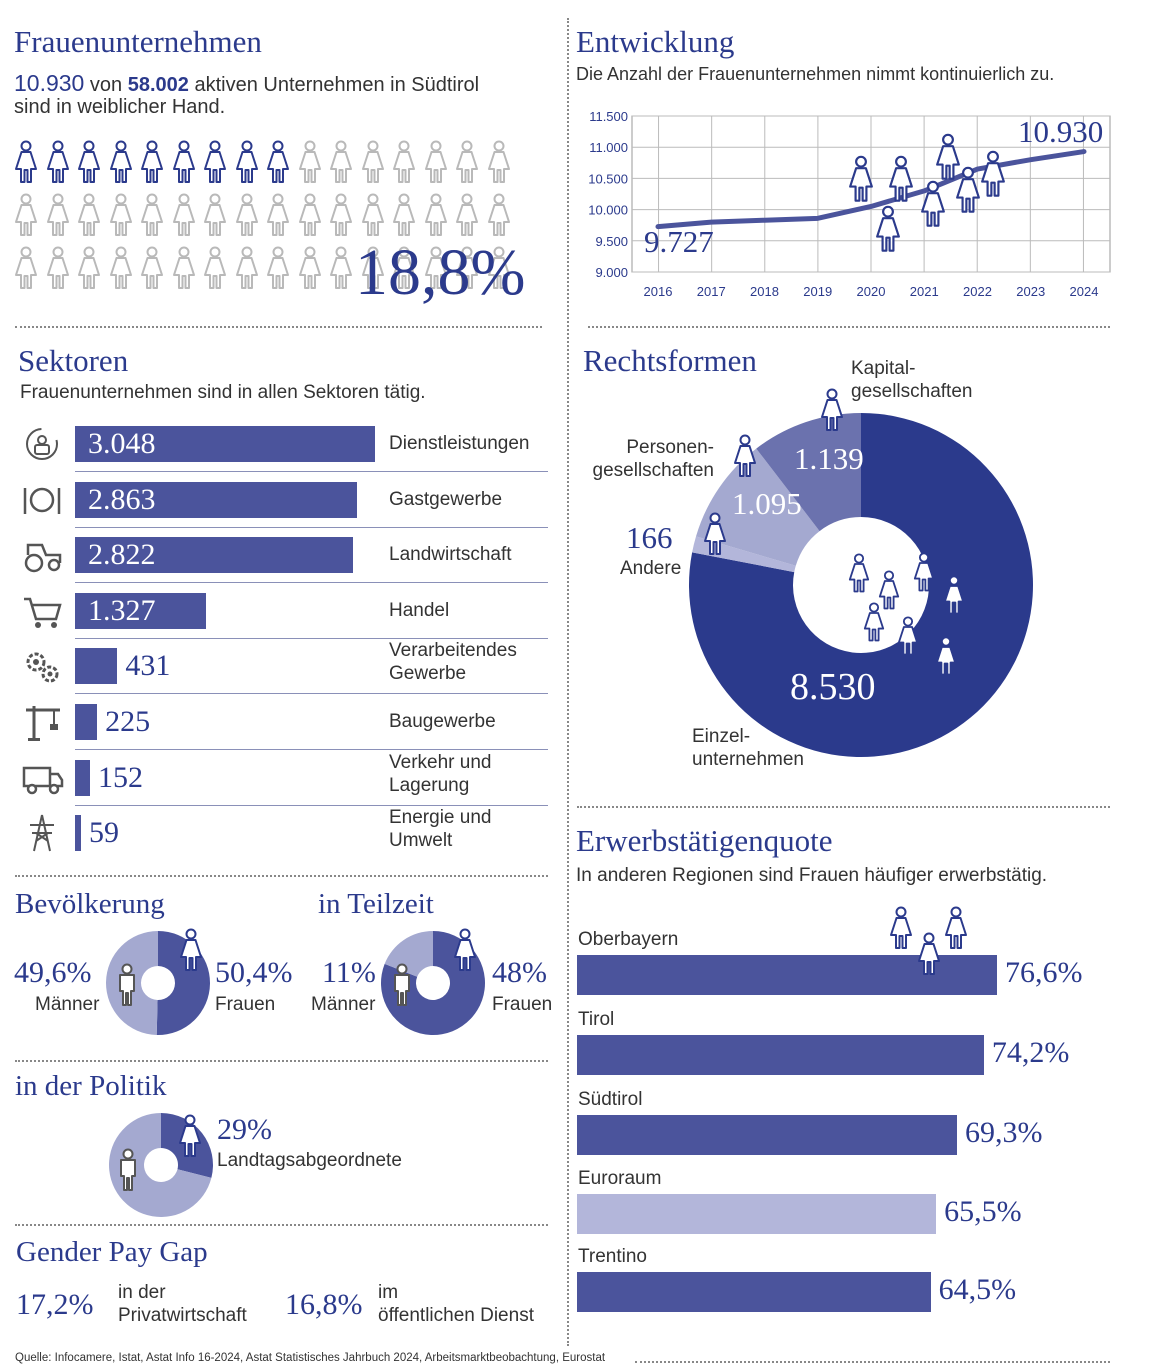  What do you see at coordinates (522, 1004) in the screenshot?
I see `parttime-women-label: Frauen` at bounding box center [522, 1004].